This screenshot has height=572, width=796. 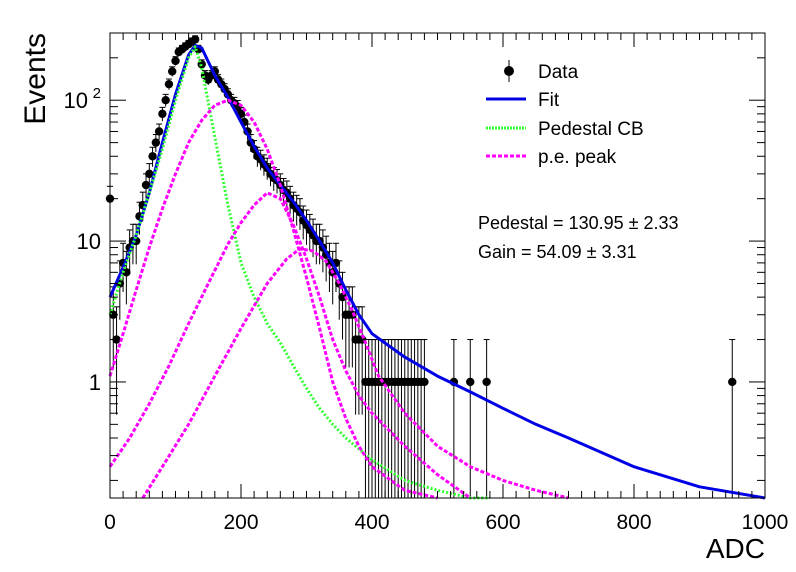 What do you see at coordinates (35, 79) in the screenshot?
I see `y-axis-title: Events` at bounding box center [35, 79].